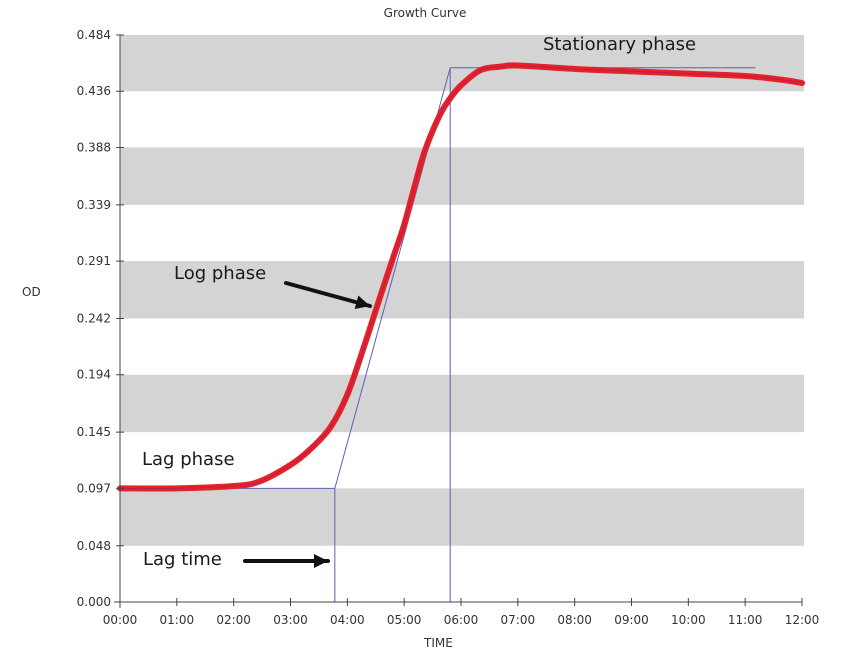 The image size is (850, 661). Describe the element at coordinates (802, 620) in the screenshot. I see `x-tick-label: 12:00` at that location.